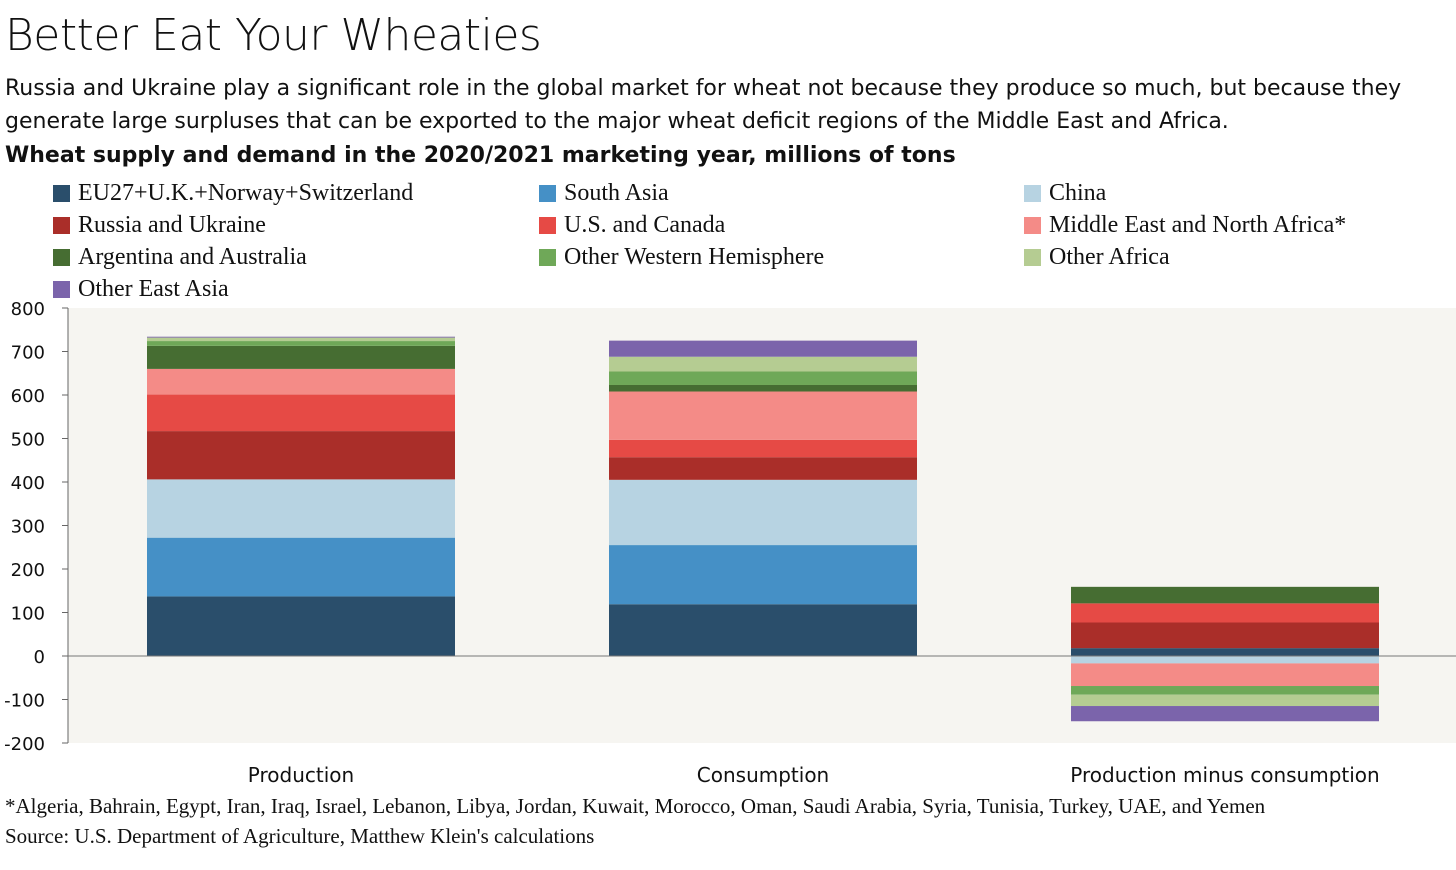  What do you see at coordinates (273, 35) in the screenshot?
I see `chart-title: Better Eat Your Wheaties` at bounding box center [273, 35].